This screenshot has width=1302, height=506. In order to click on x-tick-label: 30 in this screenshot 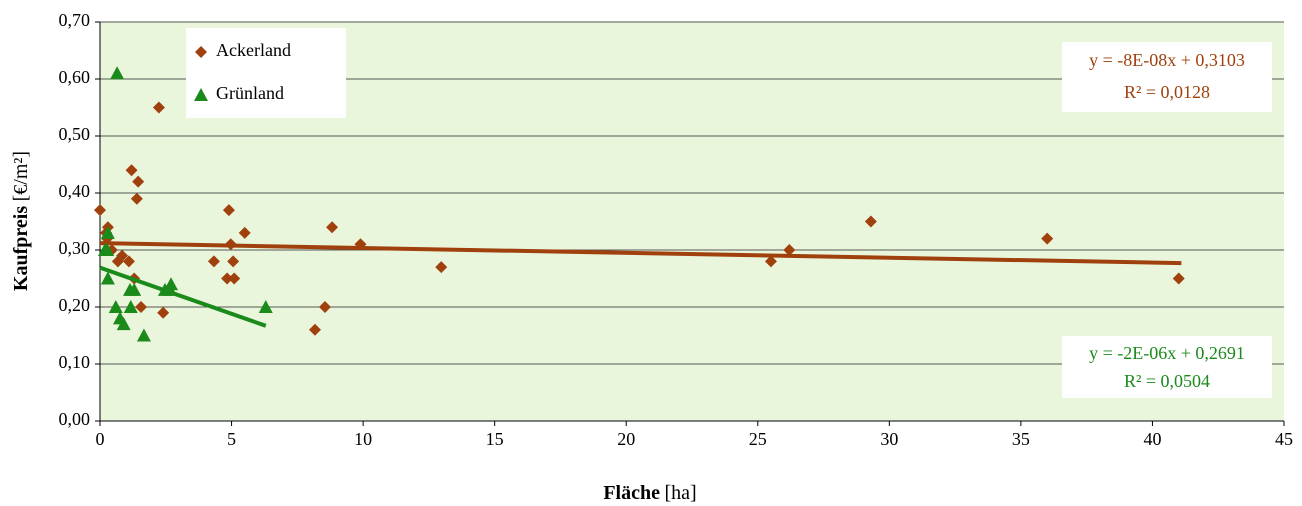, I will do `click(889, 439)`.